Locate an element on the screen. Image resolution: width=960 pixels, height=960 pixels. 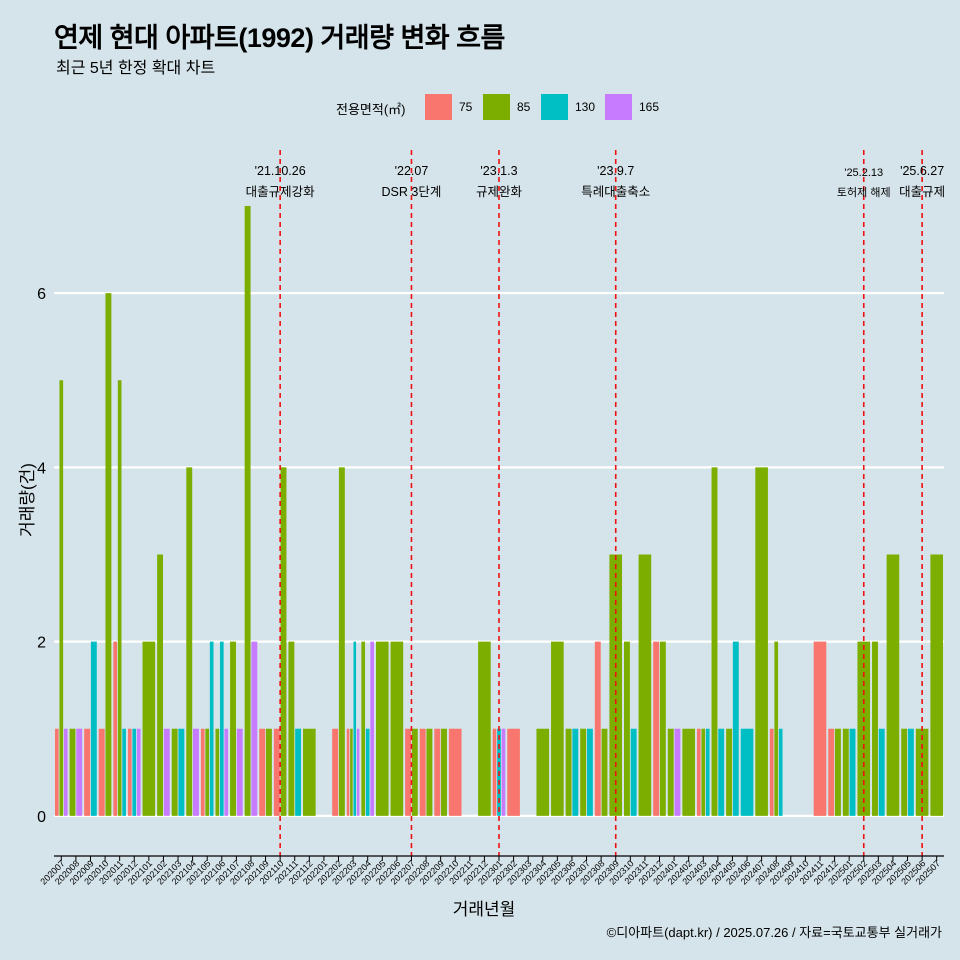
legend-label-85: 85 is located at coordinates (524, 107).